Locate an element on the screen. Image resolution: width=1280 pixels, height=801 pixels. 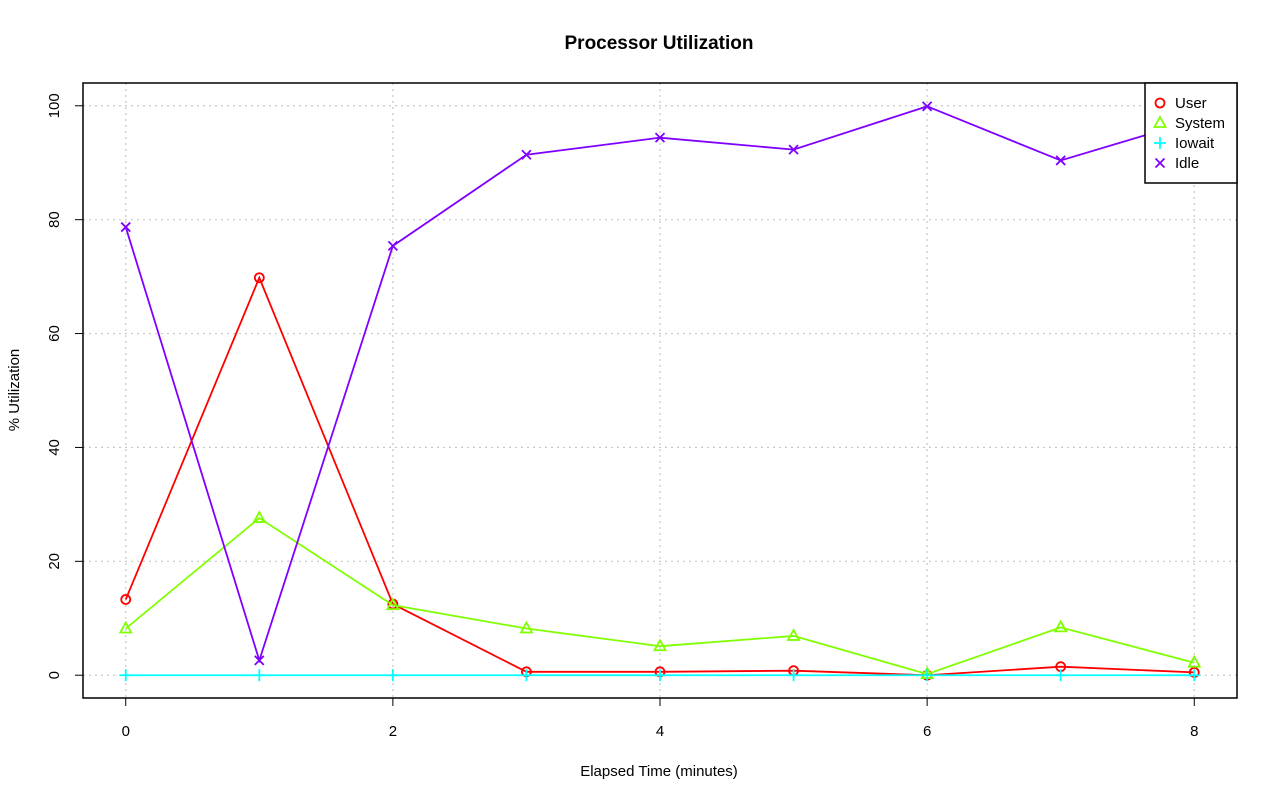
x-tick-label: 4 is located at coordinates (660, 731).